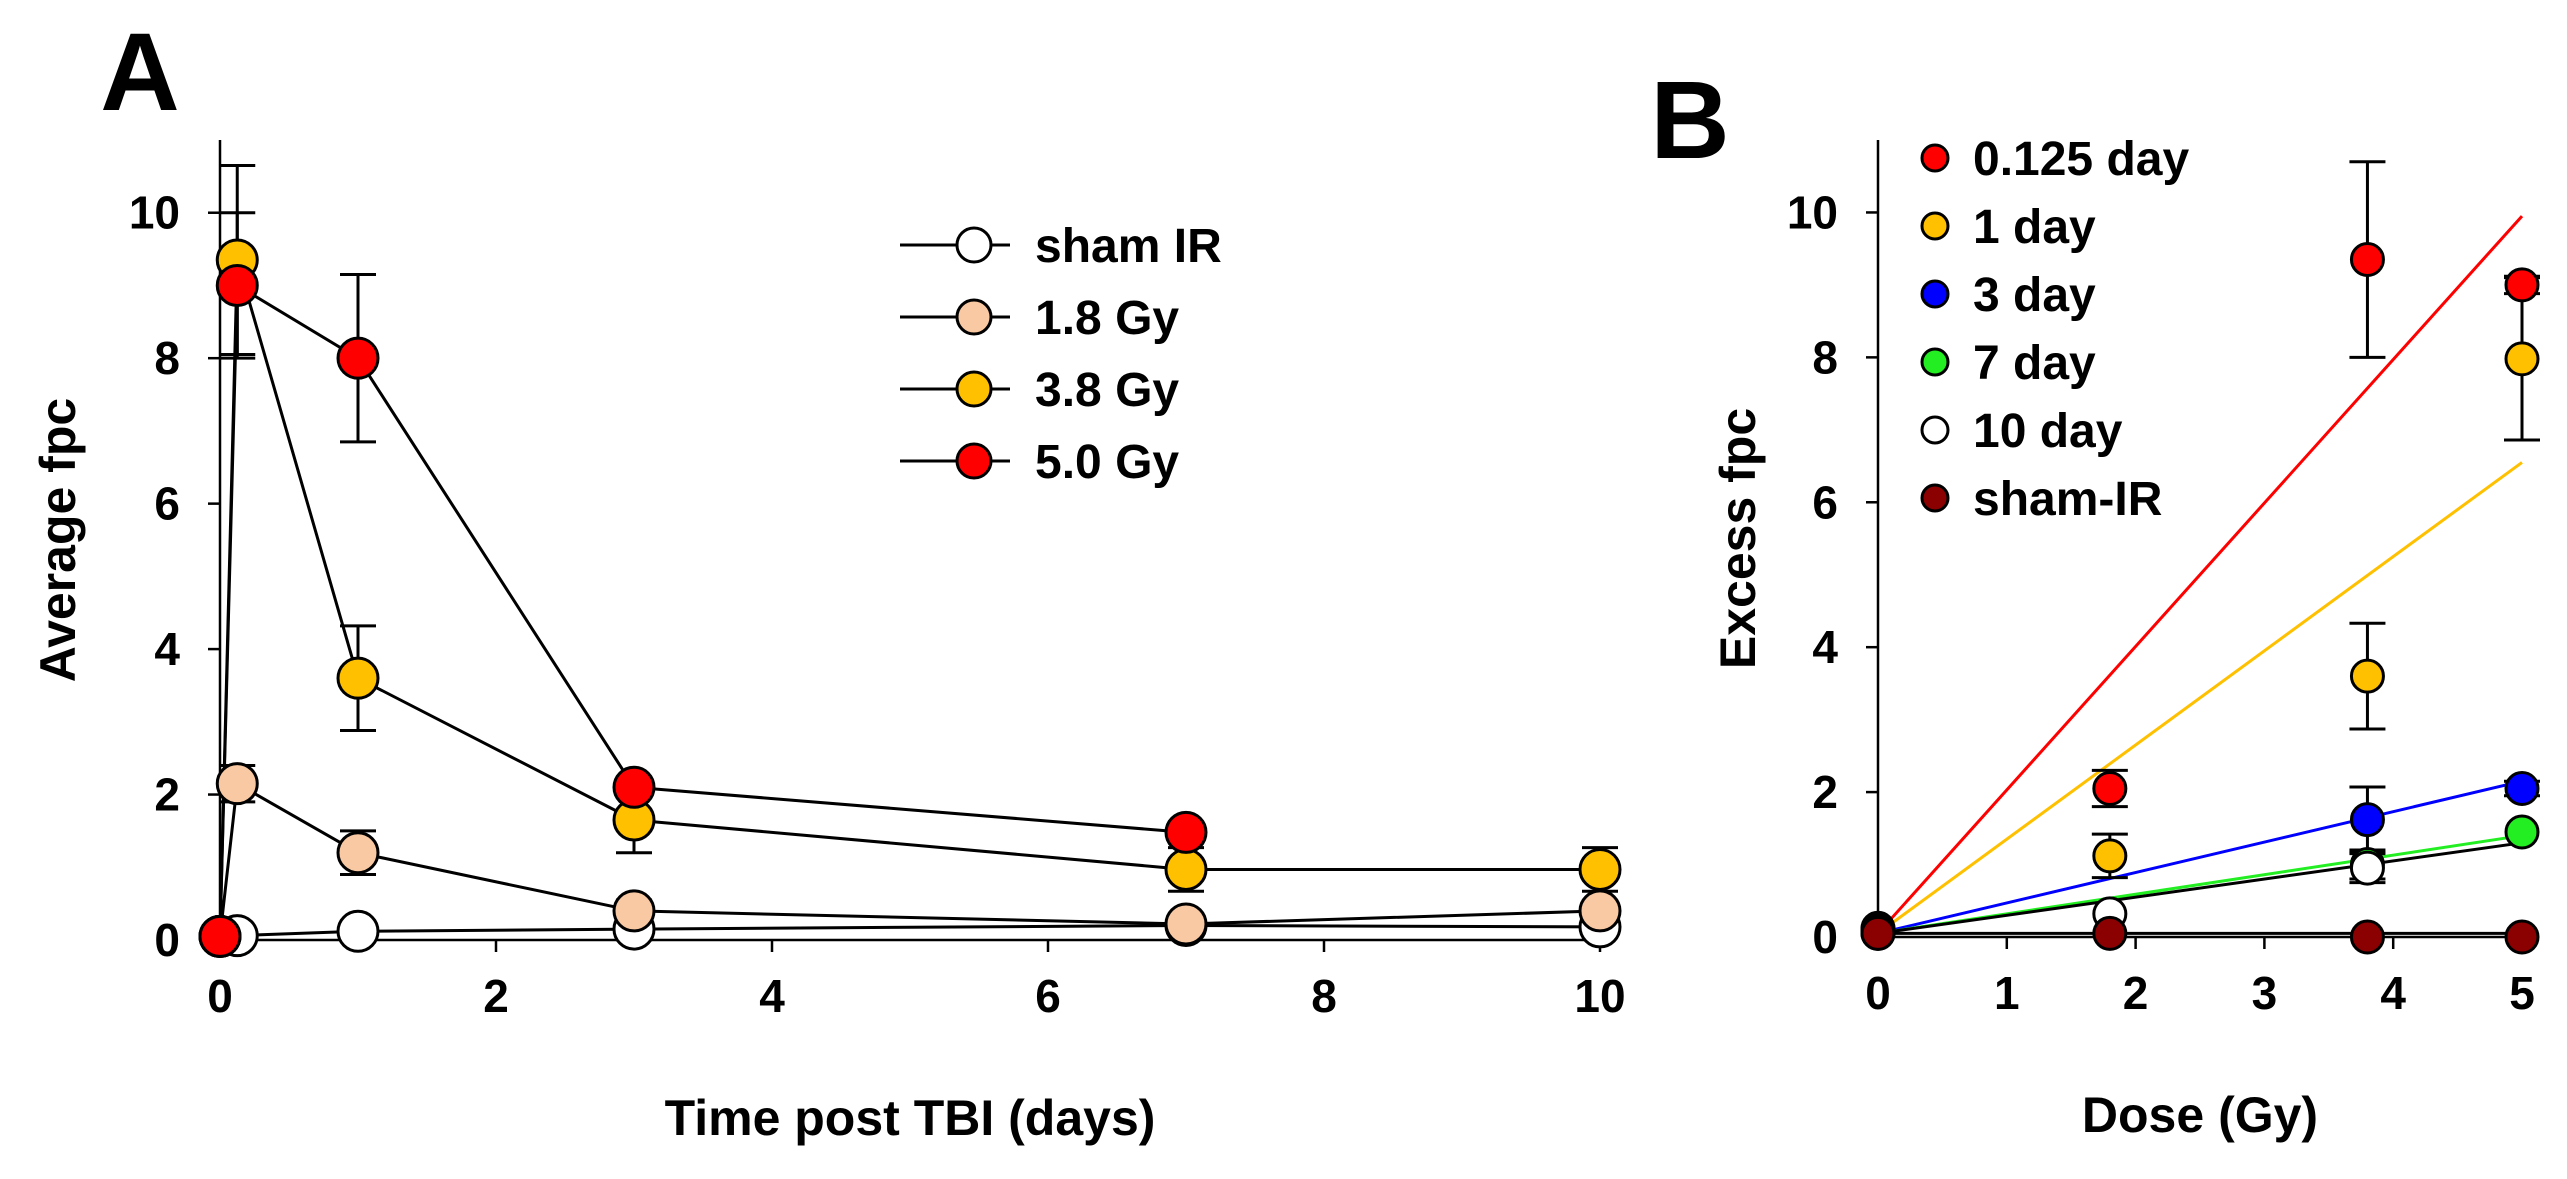 This screenshot has height=1179, width=2567. I want to click on y-axis-title: Excess fpc, so click(1738, 538).